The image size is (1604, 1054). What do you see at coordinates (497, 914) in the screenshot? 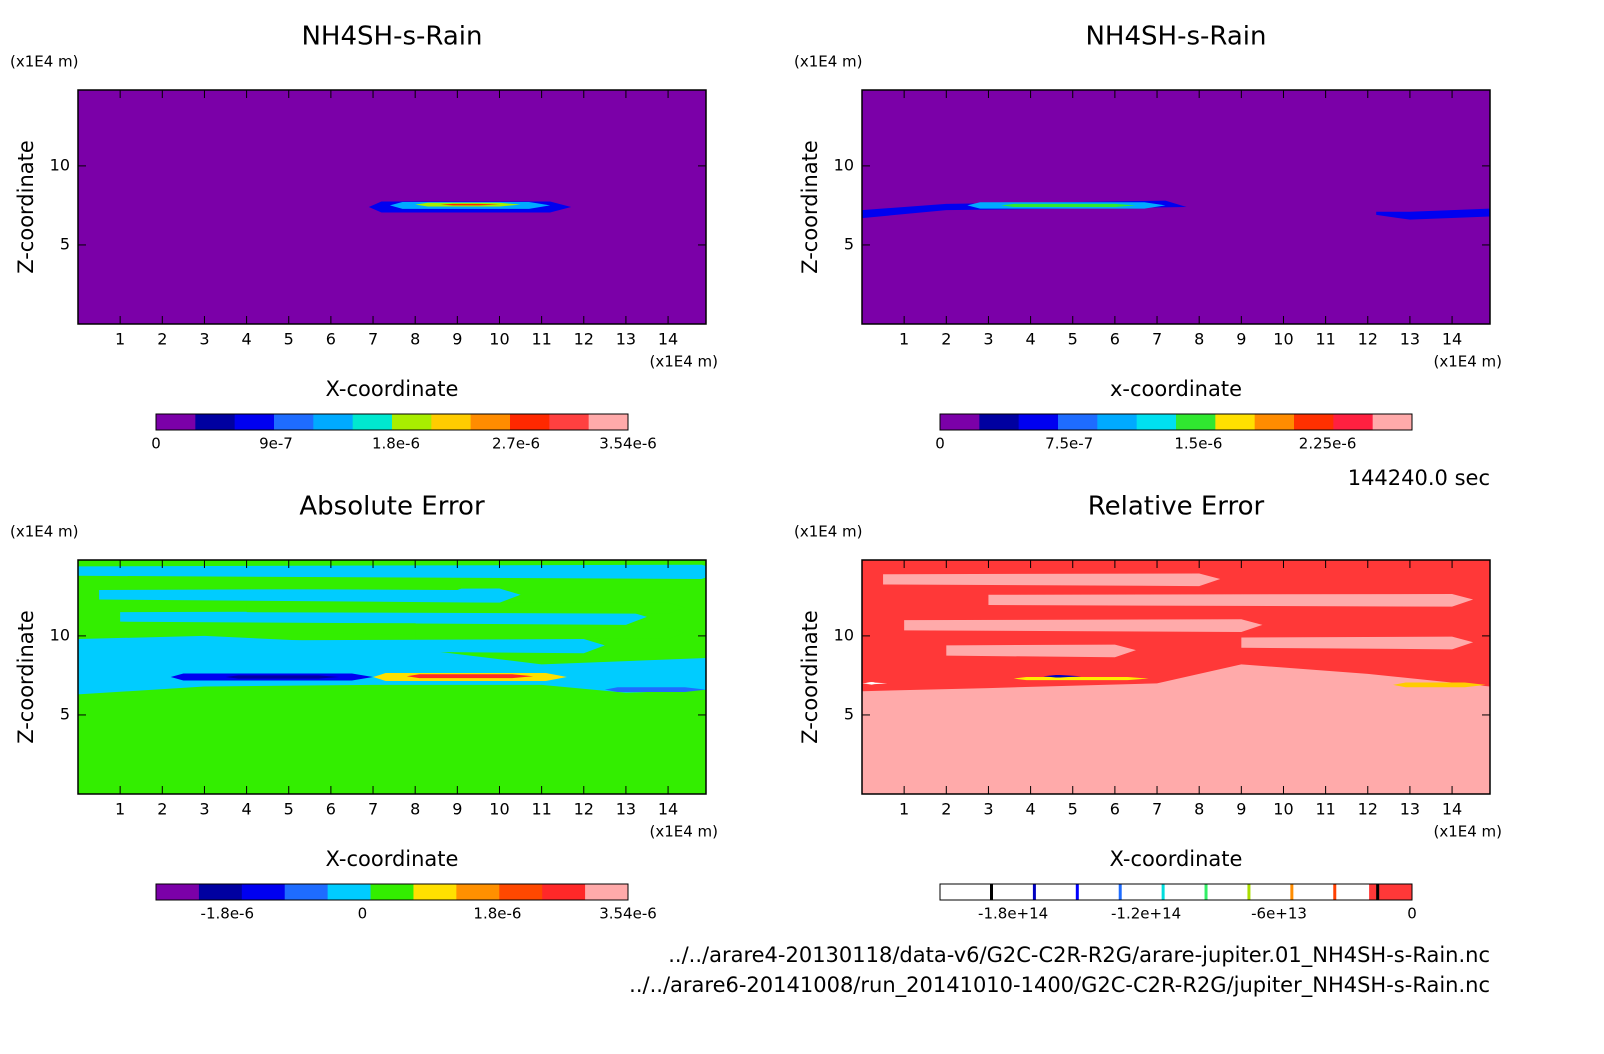
I see `colorbar-tick-label: 1.8e-6` at bounding box center [497, 914].